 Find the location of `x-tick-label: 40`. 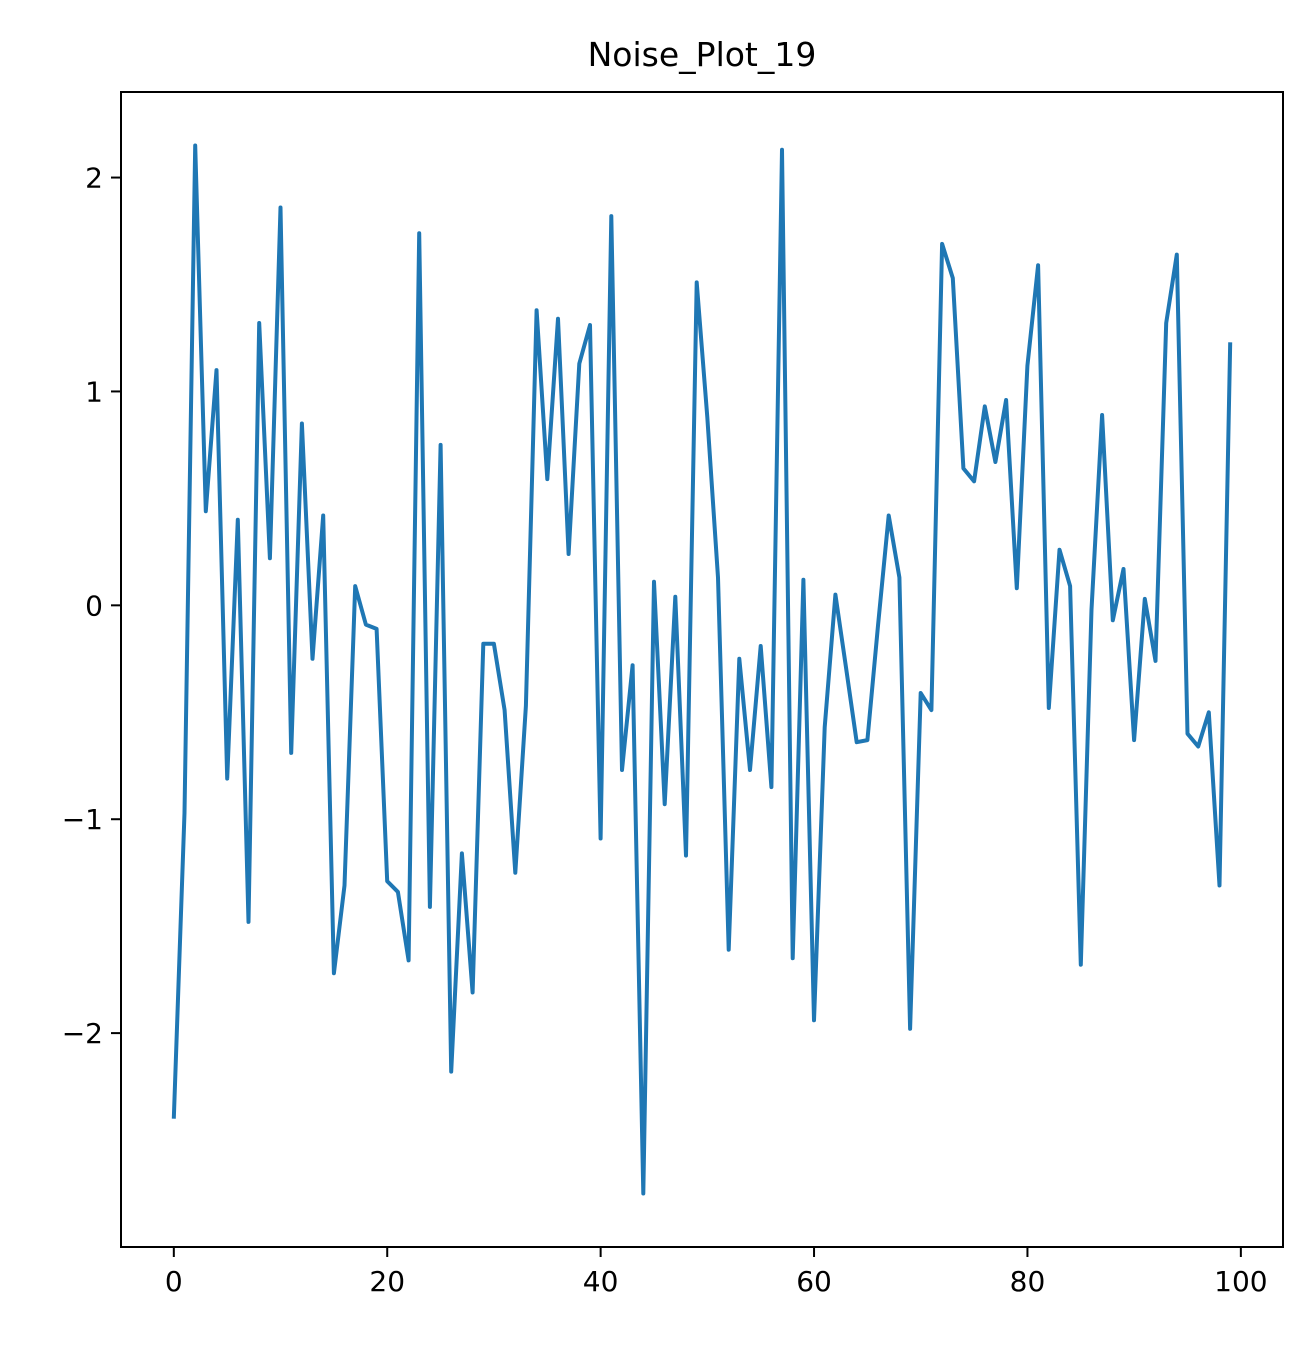

x-tick-label: 40 is located at coordinates (601, 1281).